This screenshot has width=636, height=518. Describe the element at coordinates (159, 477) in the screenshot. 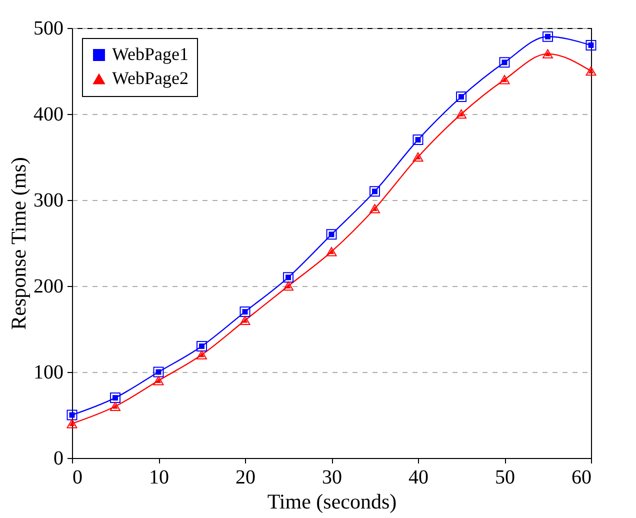

I see `x-tick-label: 10` at that location.